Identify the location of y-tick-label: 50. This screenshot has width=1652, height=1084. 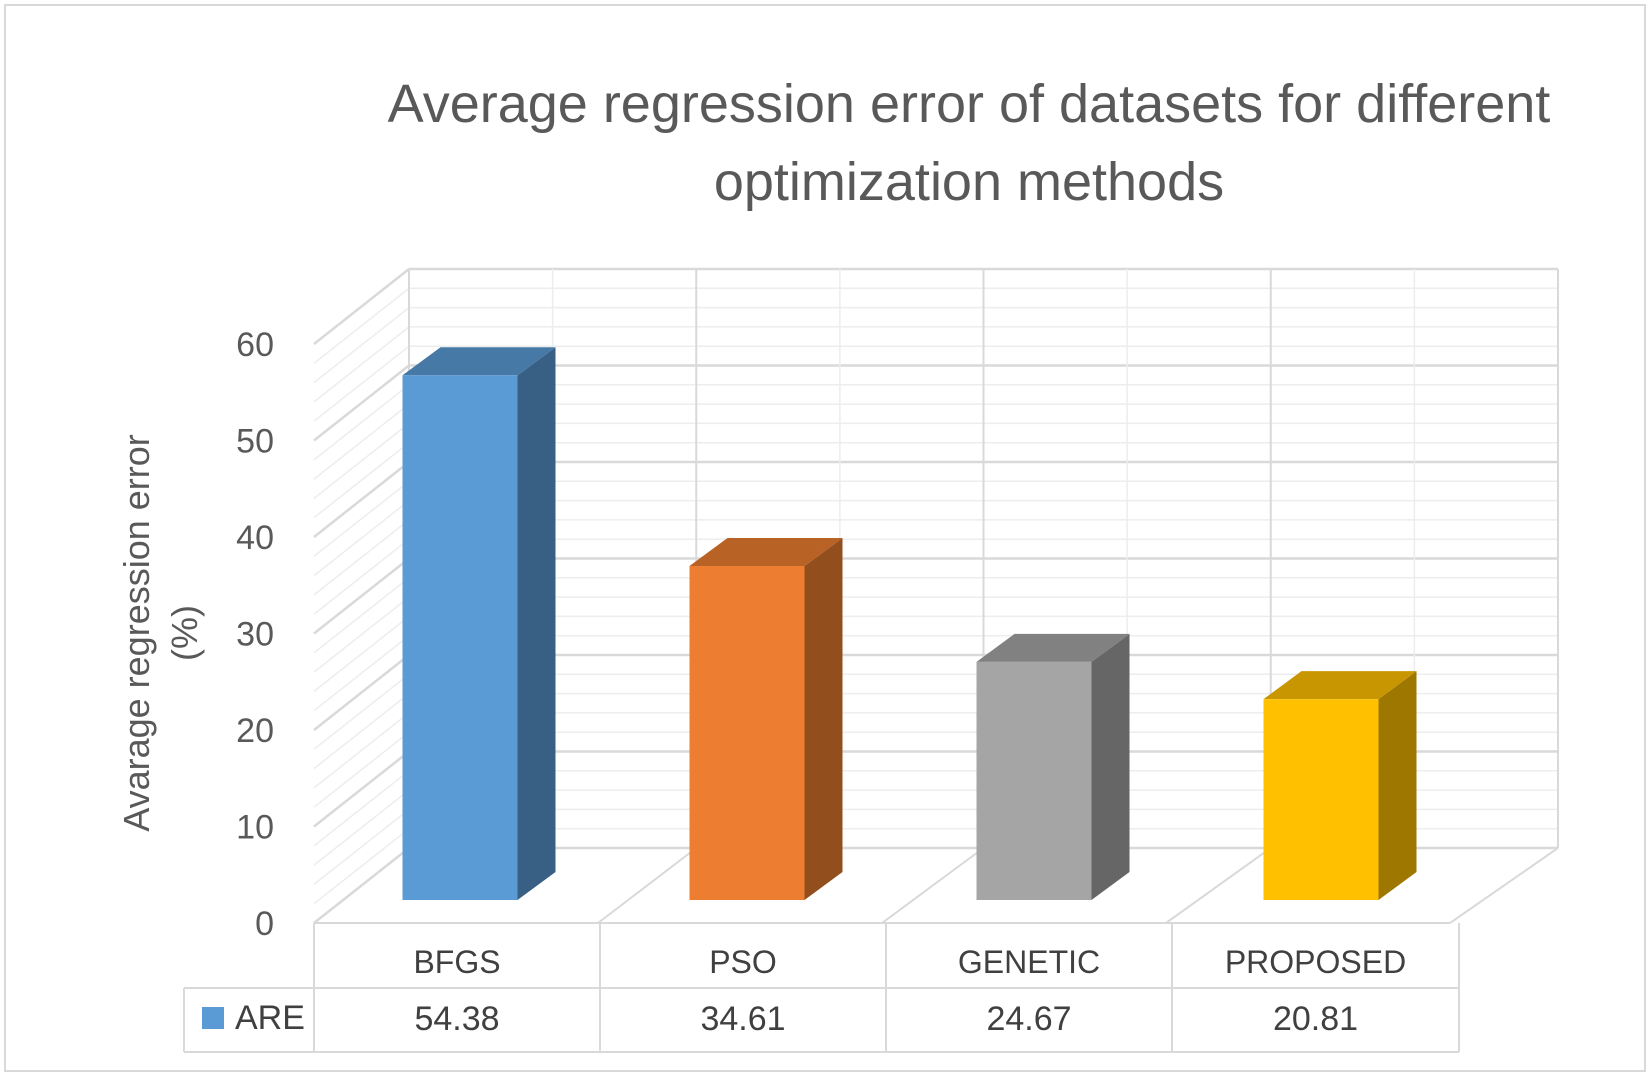
(255, 442).